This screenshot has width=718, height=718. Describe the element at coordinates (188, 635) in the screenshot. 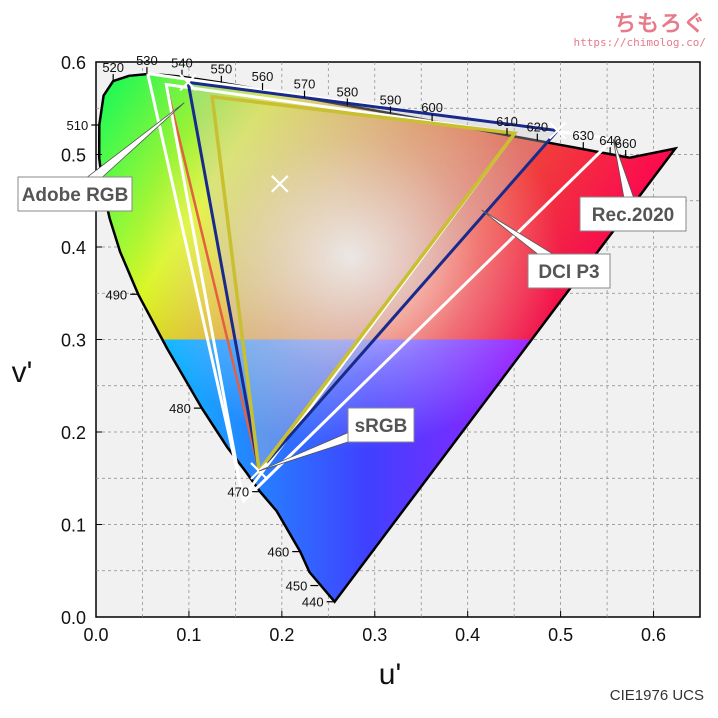

I see `x-tick-label: 0.1` at that location.